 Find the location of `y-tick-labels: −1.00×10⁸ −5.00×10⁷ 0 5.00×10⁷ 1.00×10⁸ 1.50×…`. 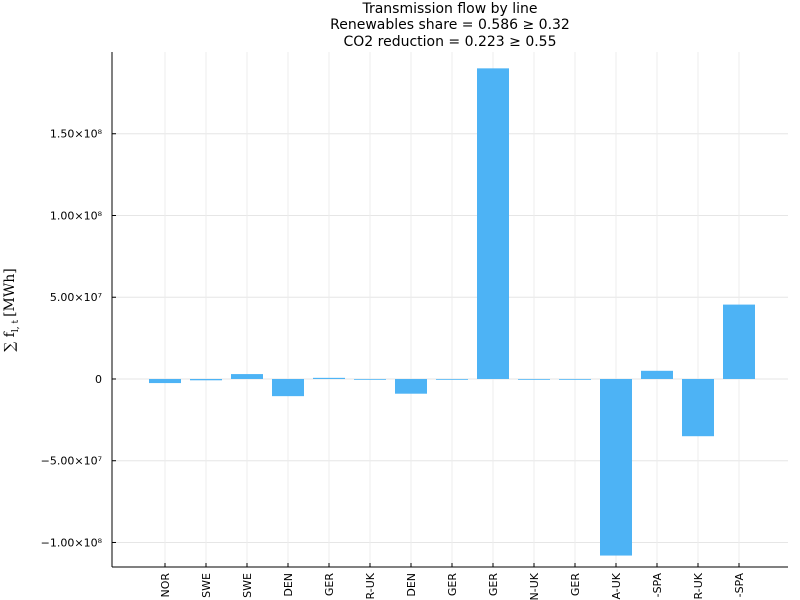

y-tick-labels: −1.00×10⁸ −5.00×10⁷ 0 5.00×10⁷ 1.00×10⁸ 1.50×… is located at coordinates (78, 338).